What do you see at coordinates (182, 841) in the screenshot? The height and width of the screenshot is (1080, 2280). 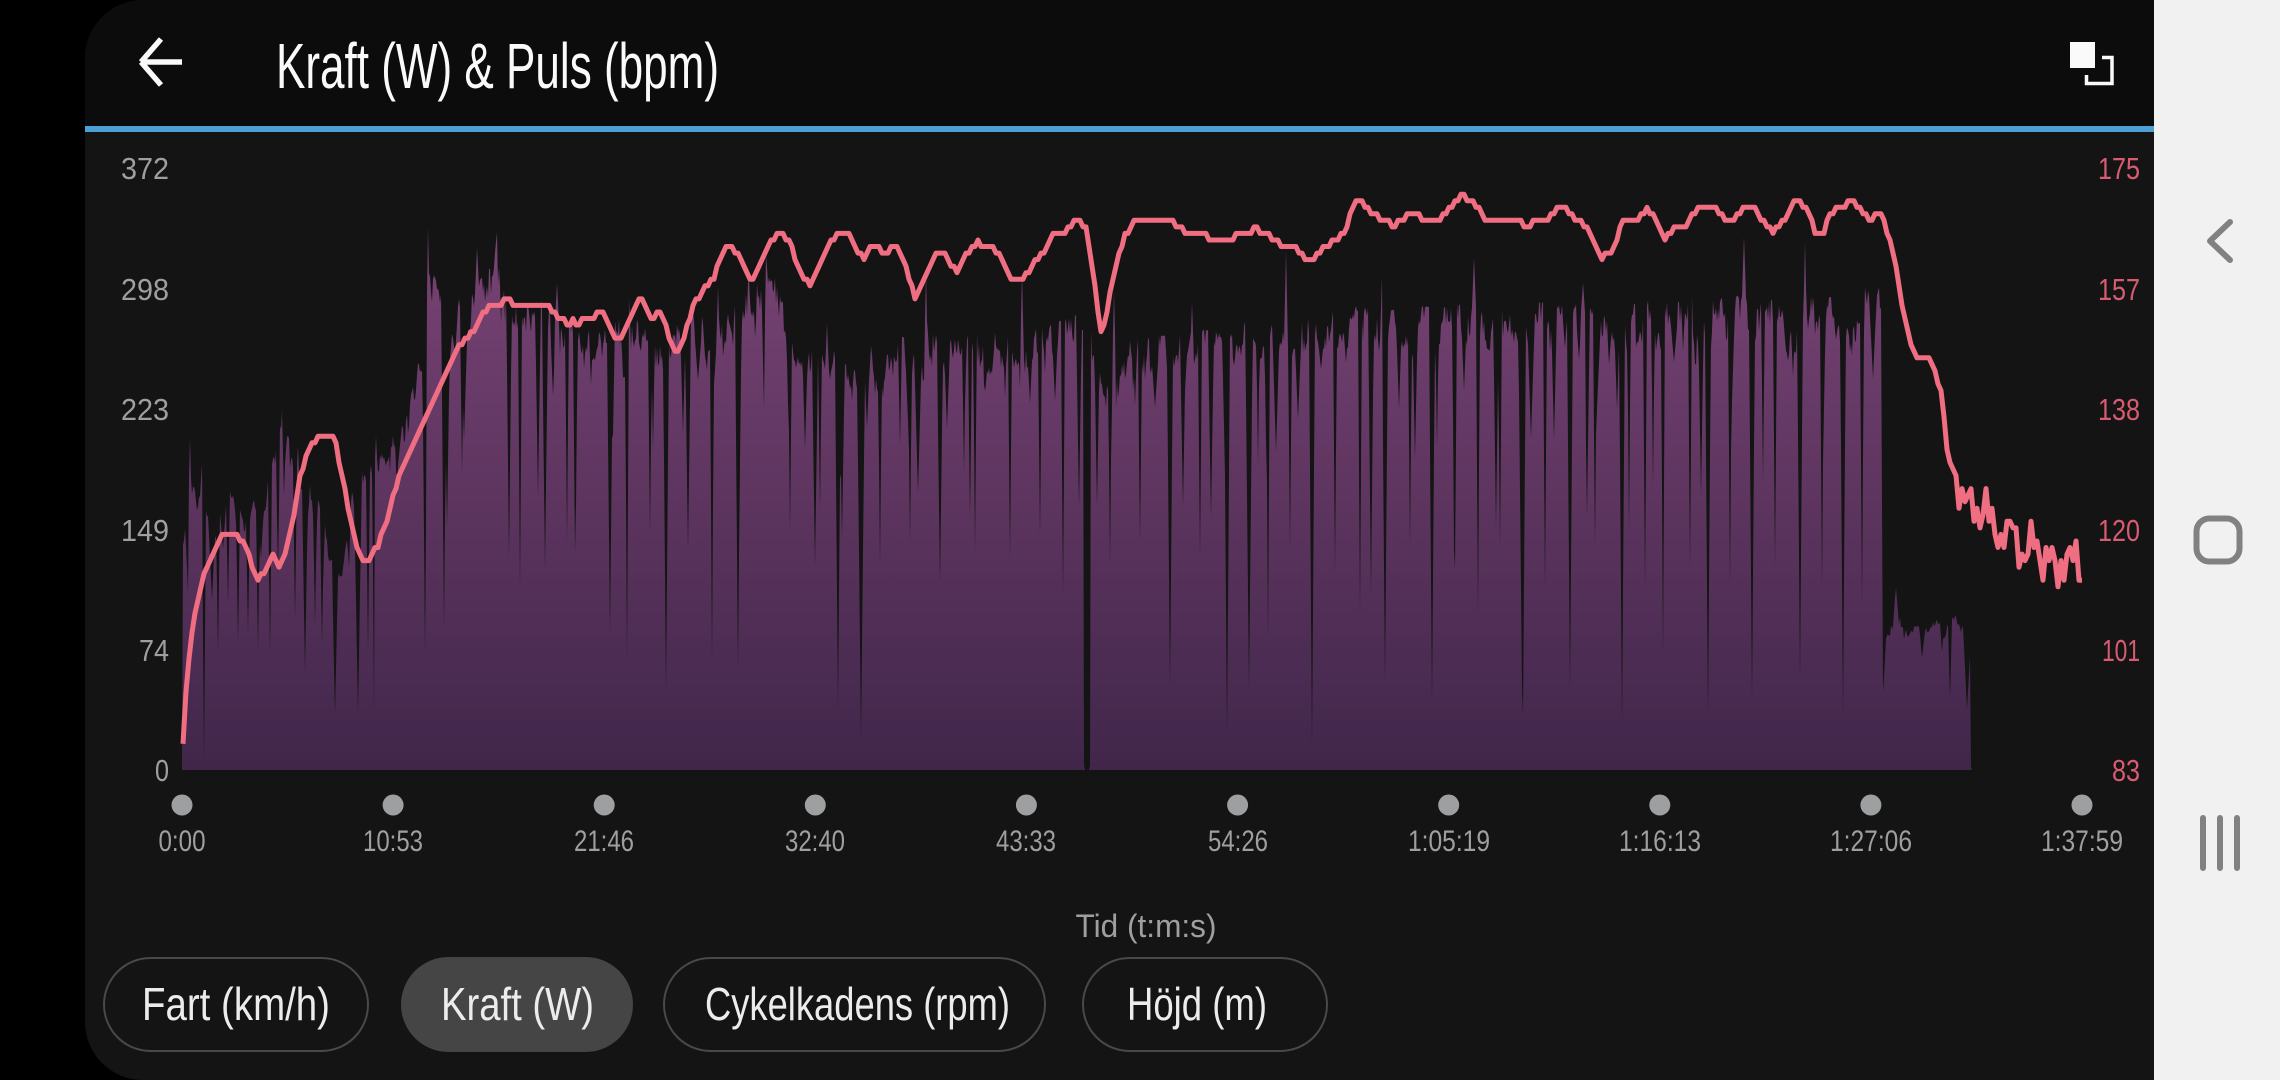 I see `svg-text: 0:00` at bounding box center [182, 841].